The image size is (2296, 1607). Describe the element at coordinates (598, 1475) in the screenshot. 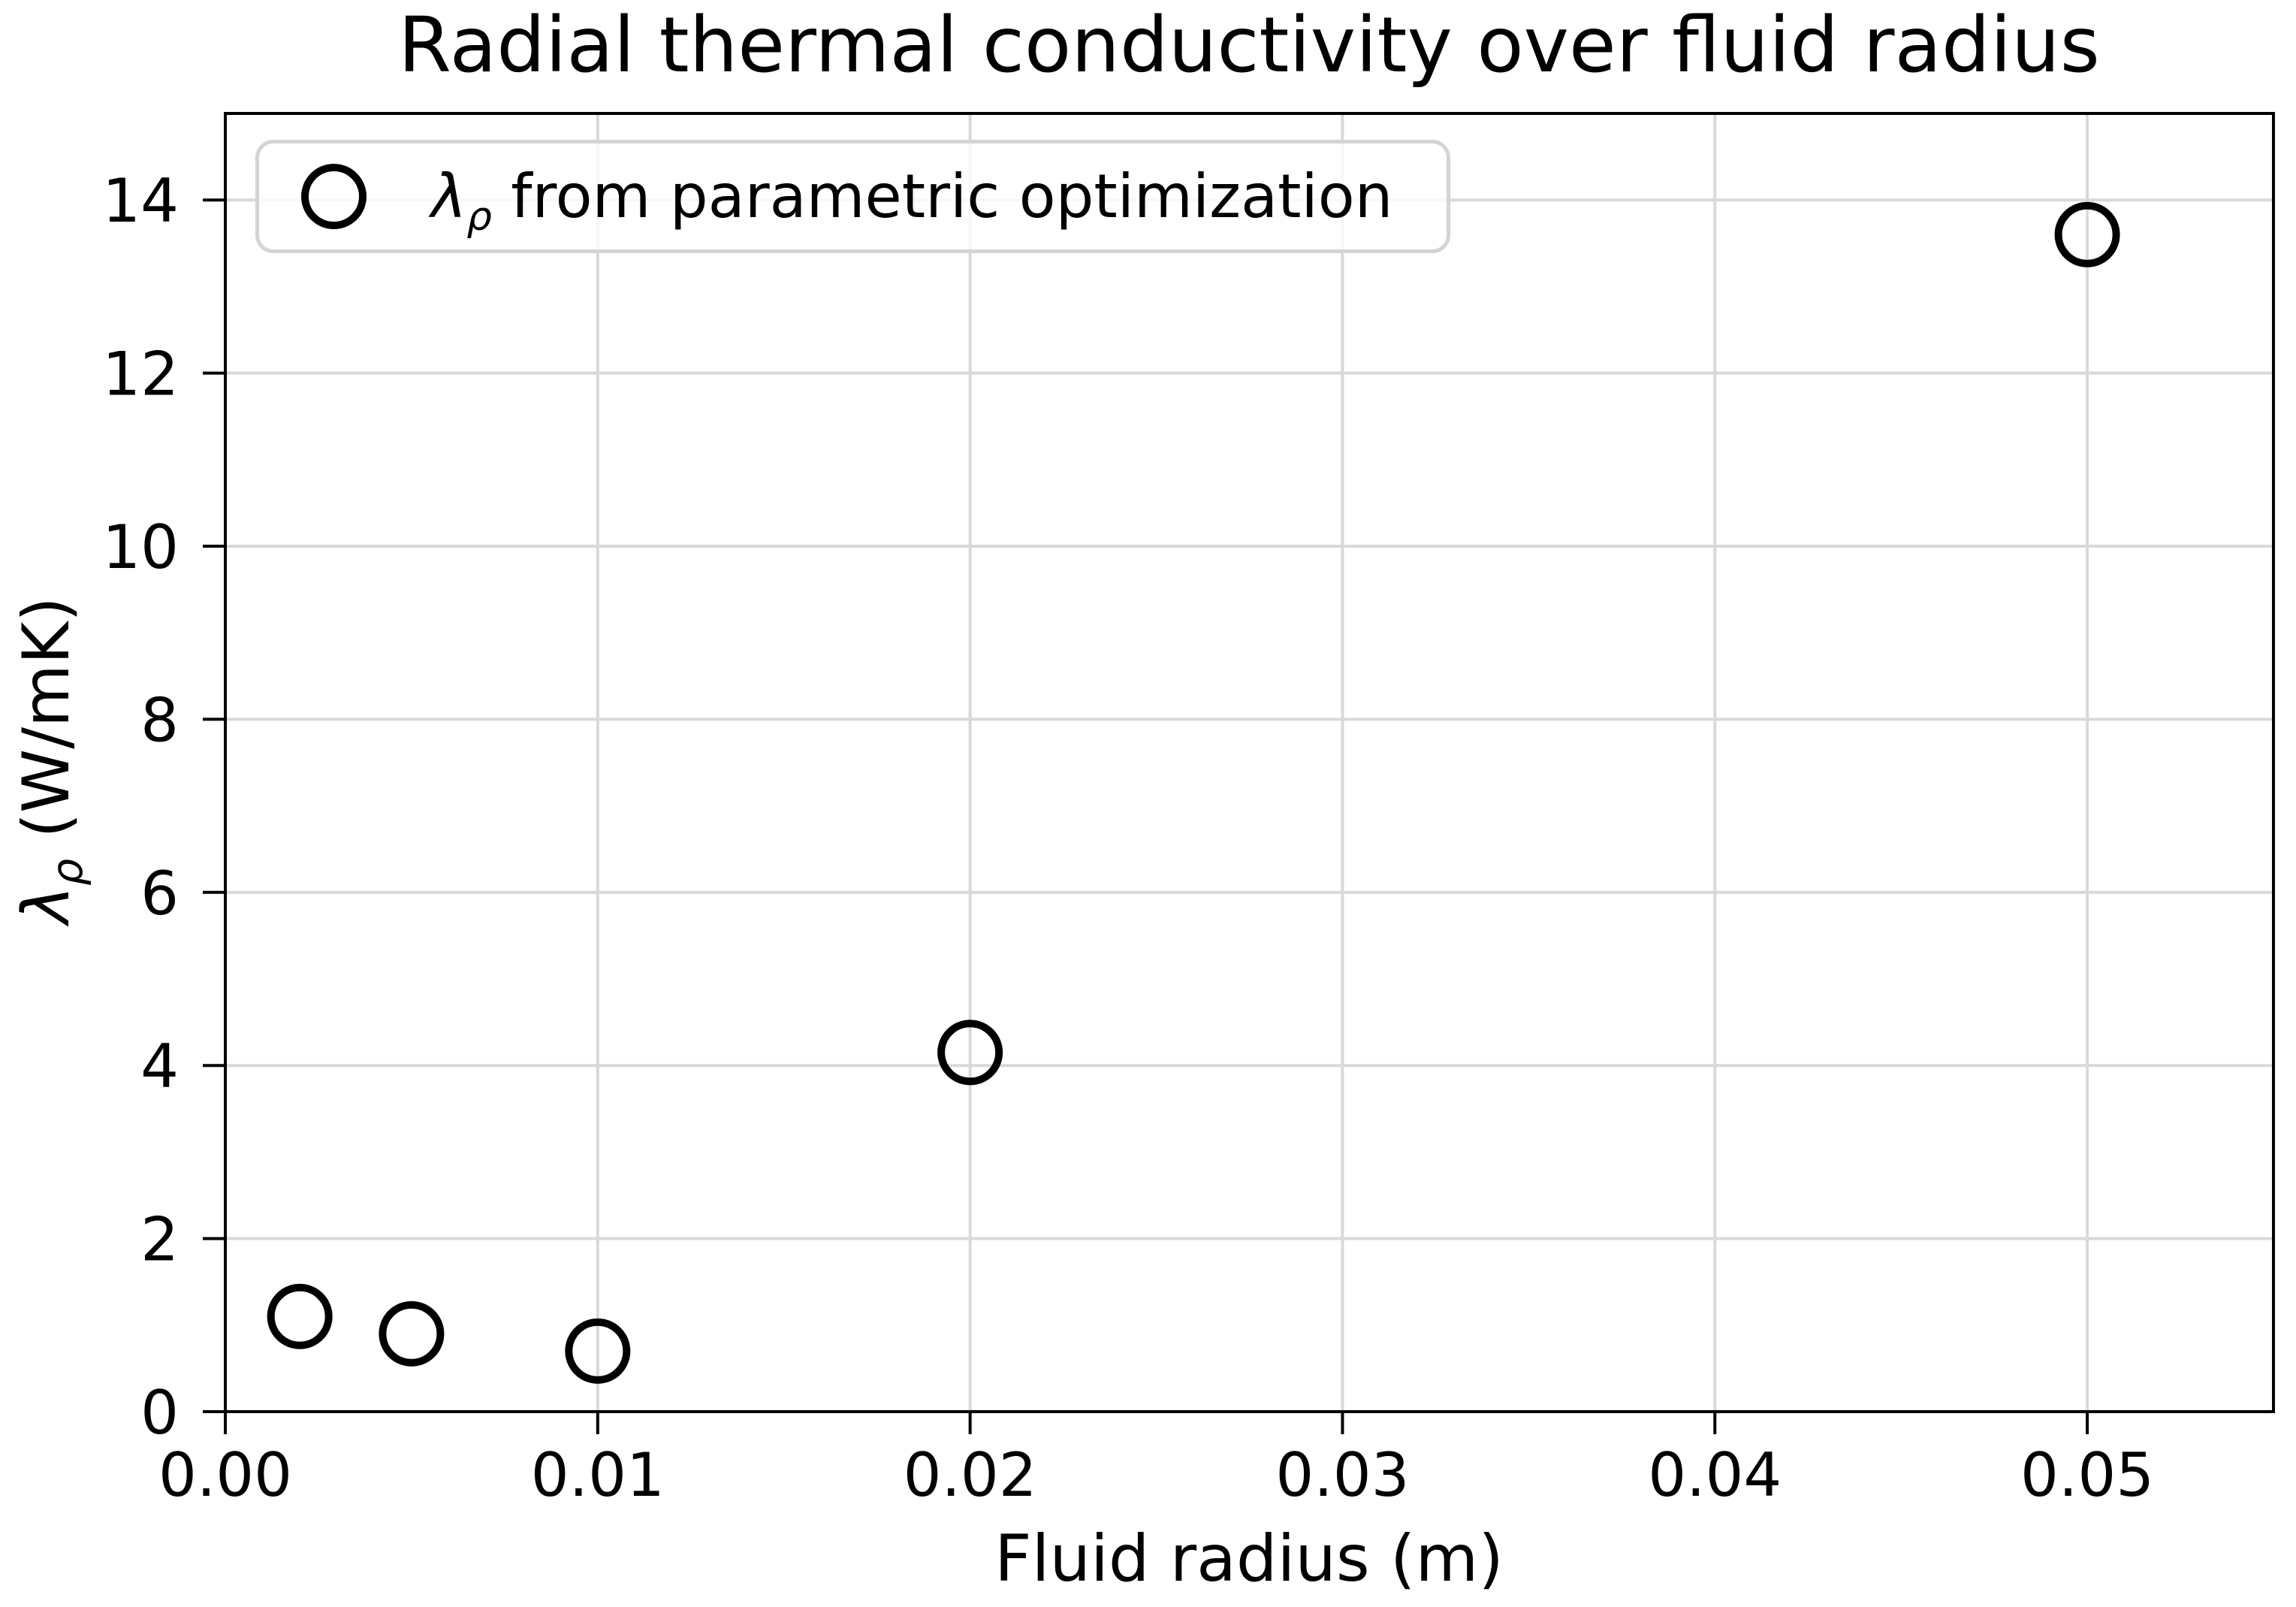

I see `x-tick-label: 0.01` at that location.